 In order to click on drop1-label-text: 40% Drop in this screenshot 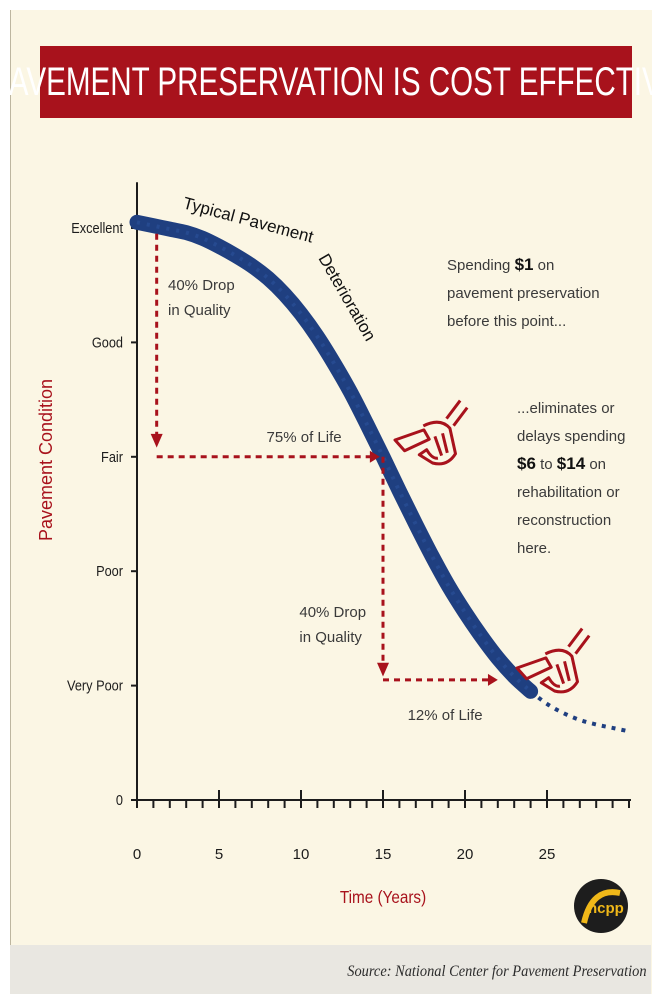, I will do `click(201, 285)`.